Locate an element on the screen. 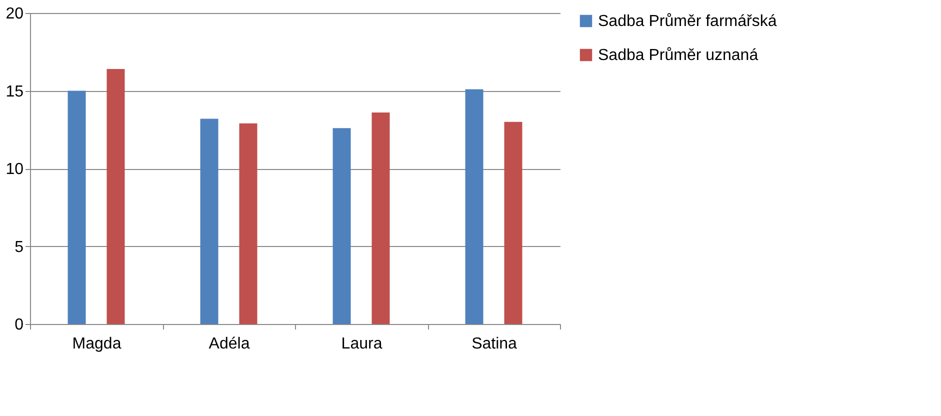 This screenshot has width=941, height=416. y-tick-label: 20 is located at coordinates (15, 14).